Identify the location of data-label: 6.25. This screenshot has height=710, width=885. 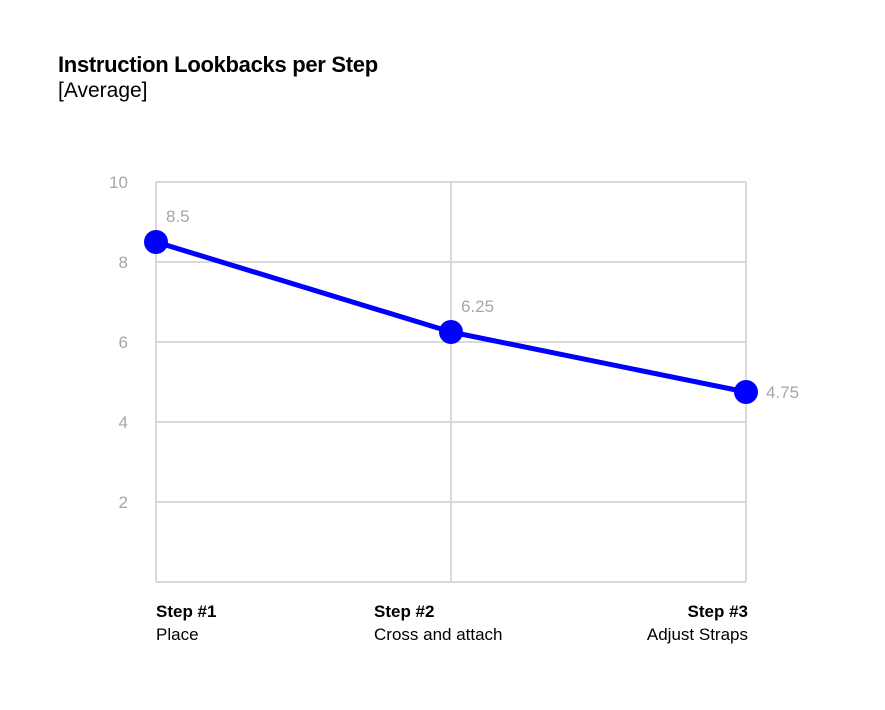
(477, 306).